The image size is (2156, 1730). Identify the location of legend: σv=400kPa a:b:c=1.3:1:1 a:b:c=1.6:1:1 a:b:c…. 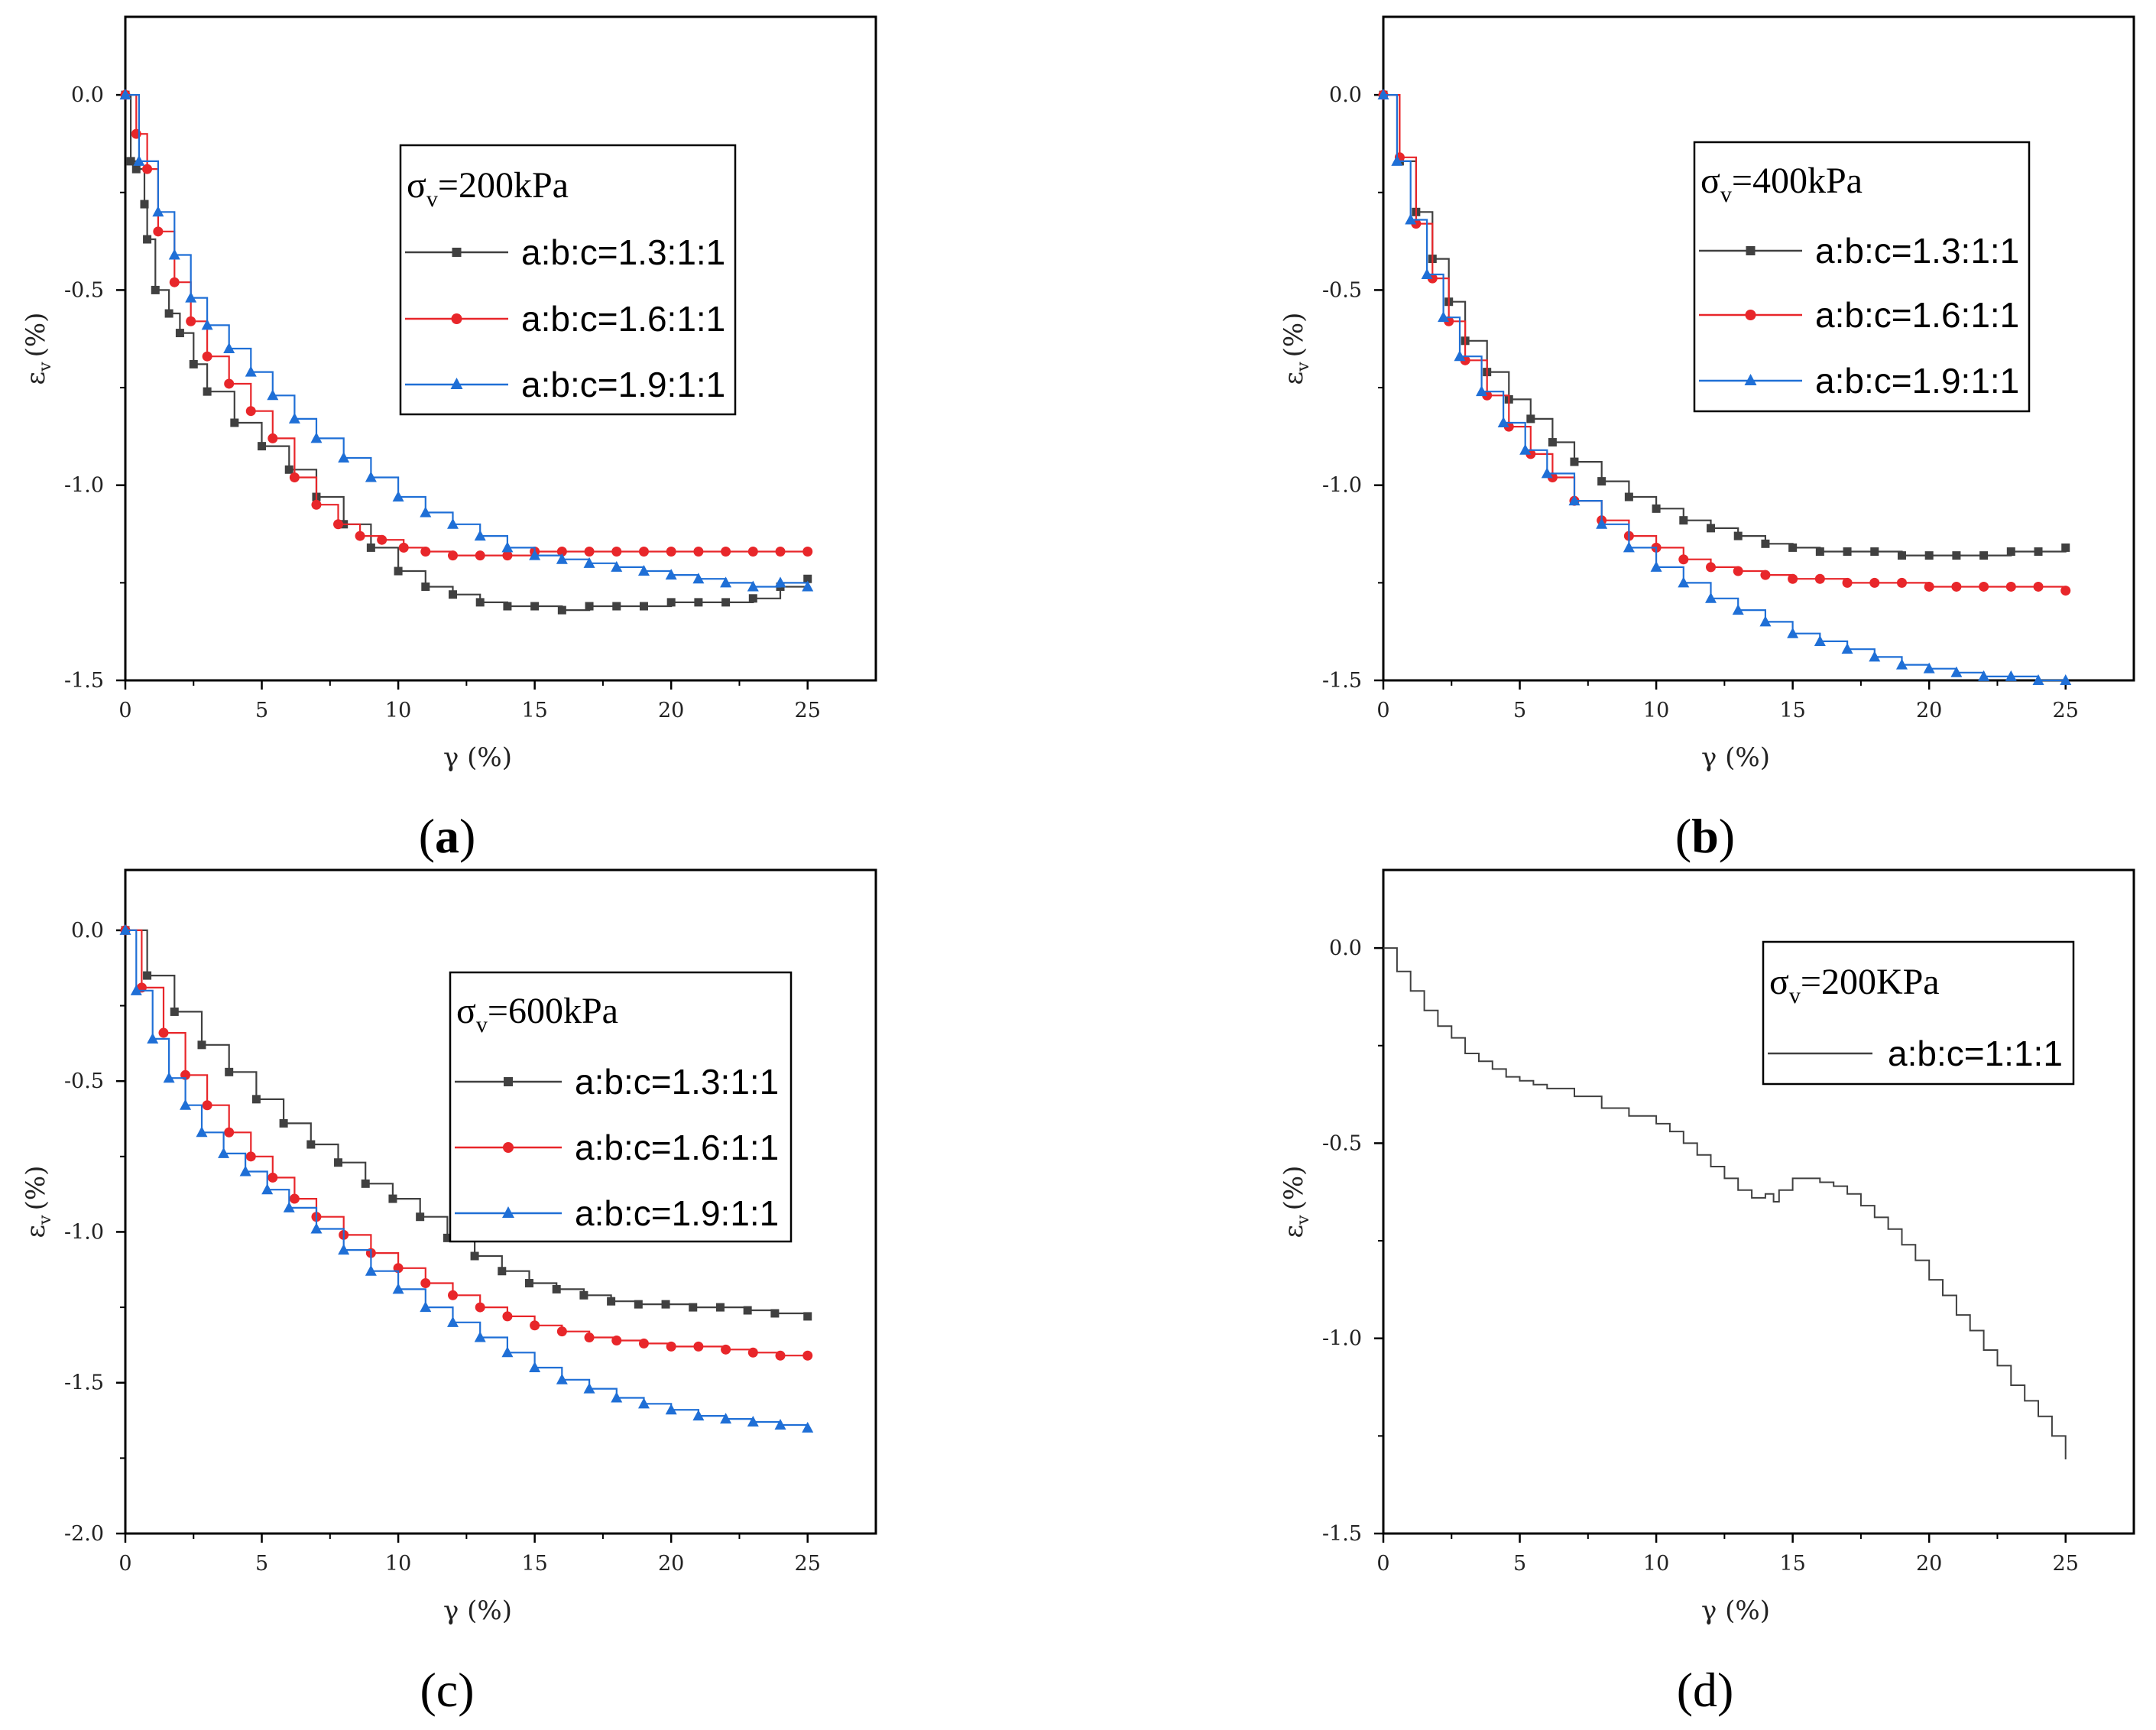
(1862, 277).